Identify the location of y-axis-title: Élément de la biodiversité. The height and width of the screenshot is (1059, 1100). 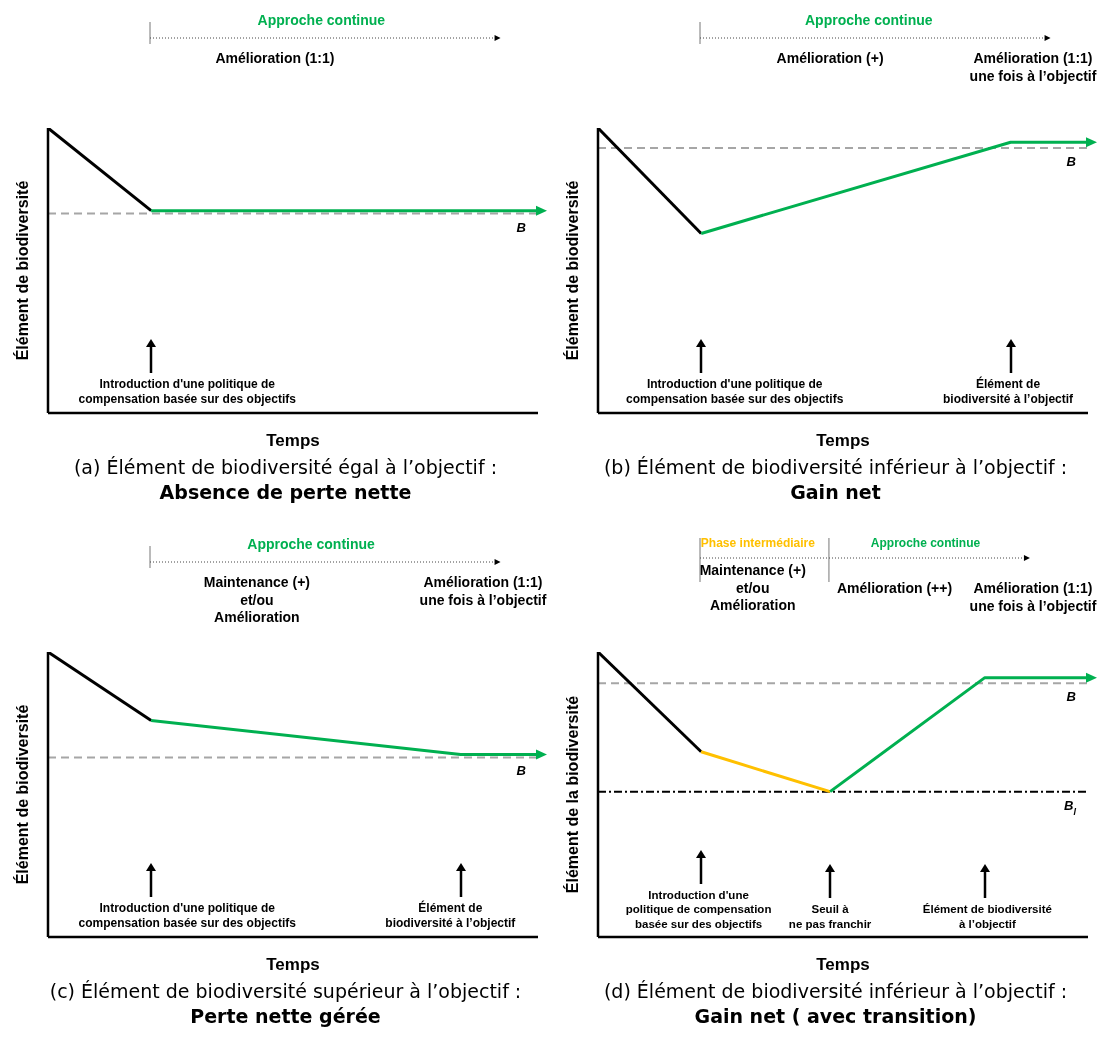
(571, 794).